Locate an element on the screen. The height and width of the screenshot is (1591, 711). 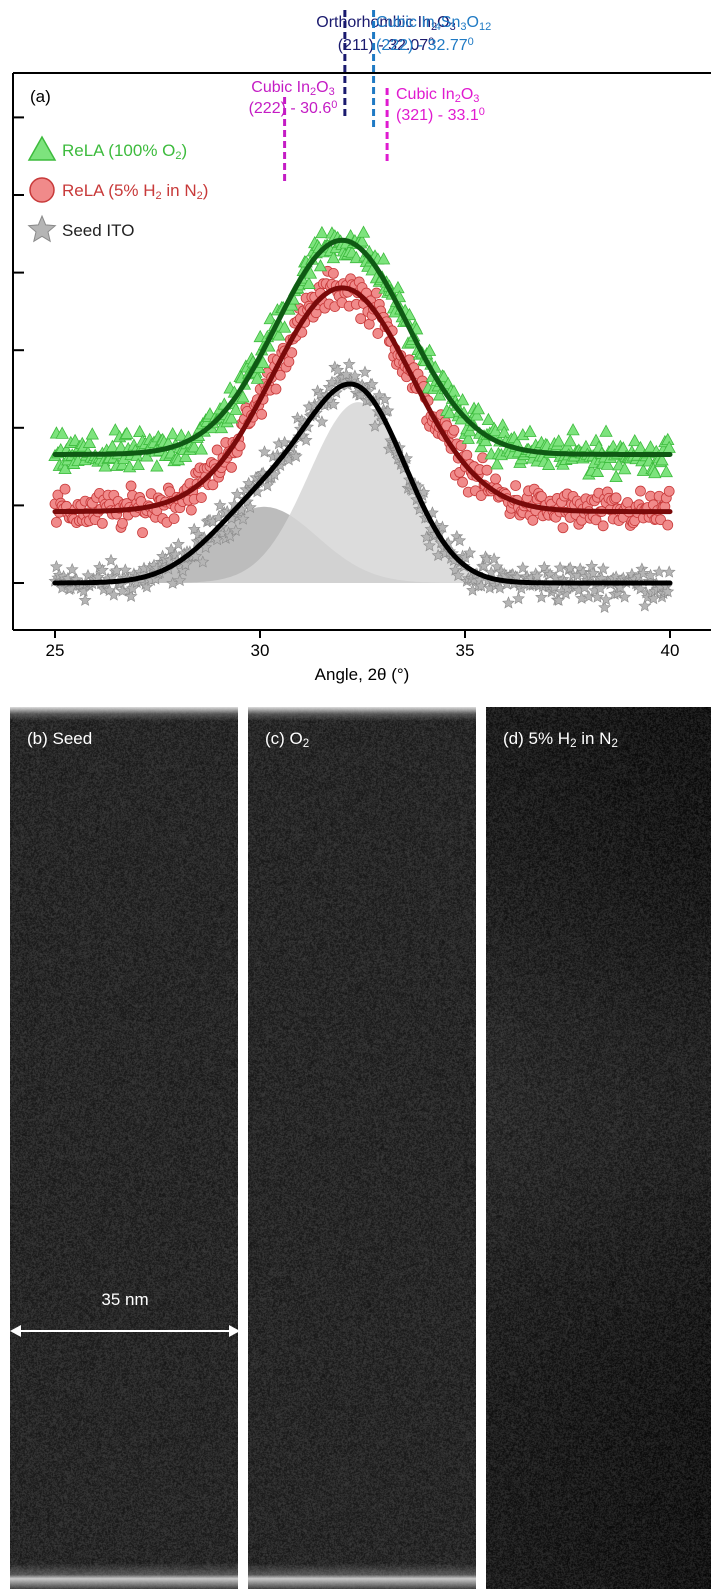
legend-circle-icon is located at coordinates (42, 190).